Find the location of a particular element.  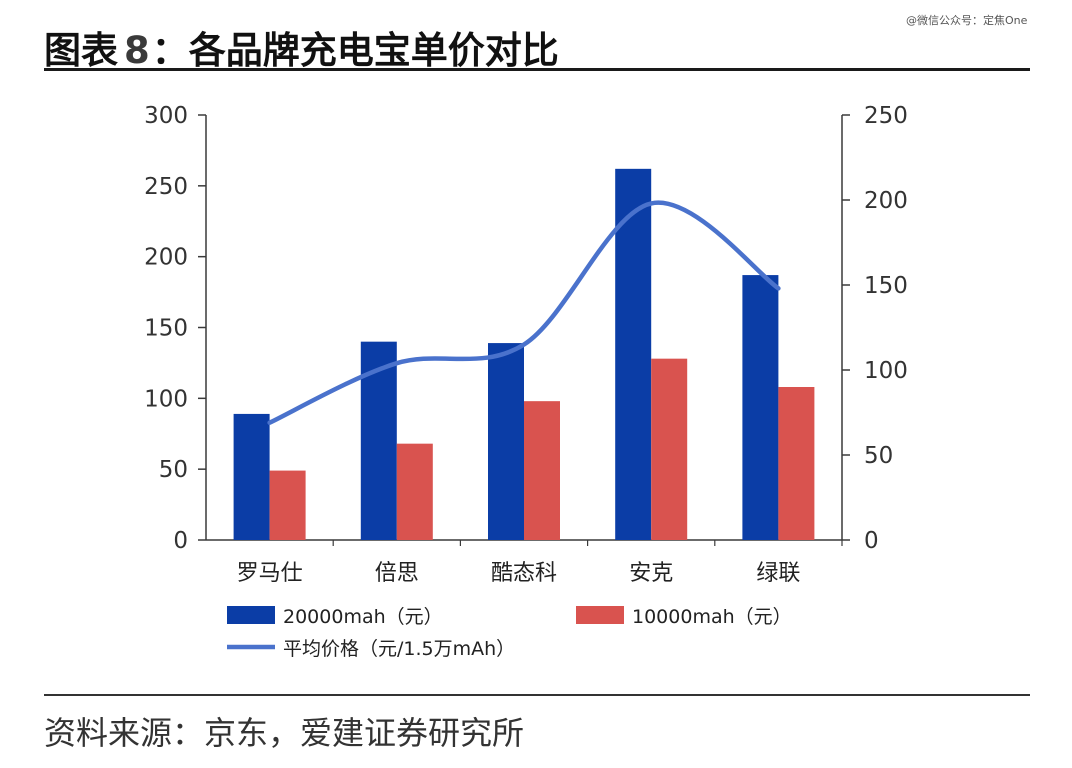

legend-average-price-label: 平均价格（元/1.5万mAh） is located at coordinates (399, 649).